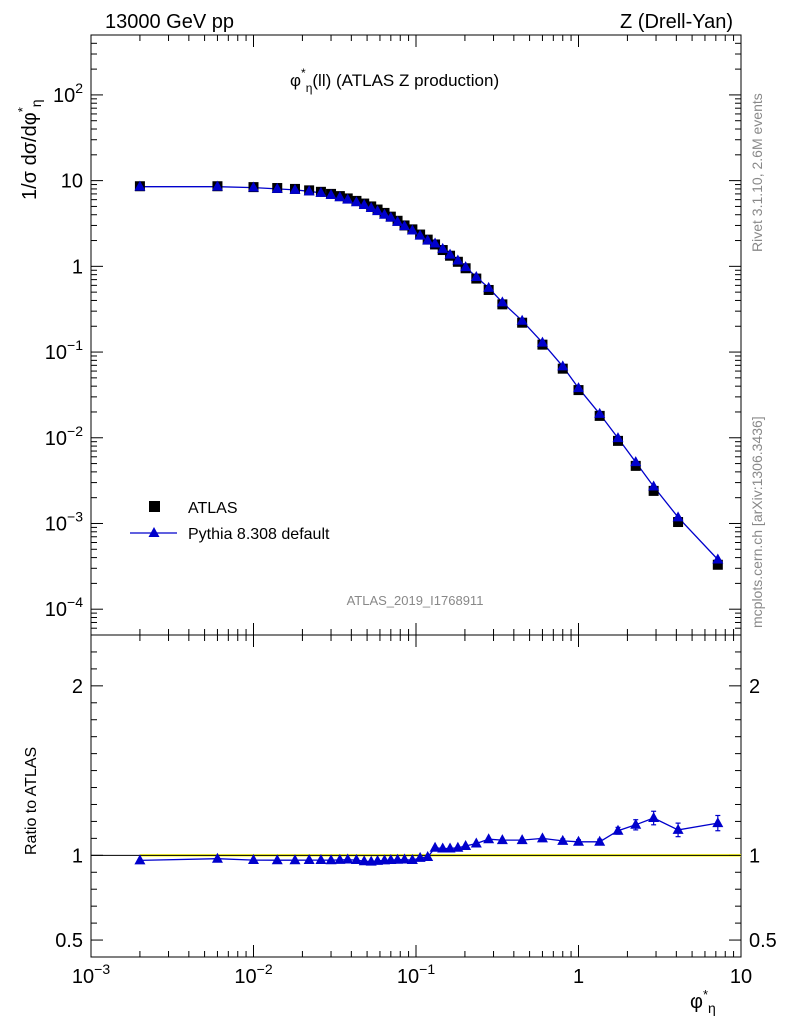 Image resolution: width=786 pixels, height=1024 pixels. What do you see at coordinates (31, 801) in the screenshot?
I see `y-axis-label-ratio: Ratio to ATLAS` at bounding box center [31, 801].